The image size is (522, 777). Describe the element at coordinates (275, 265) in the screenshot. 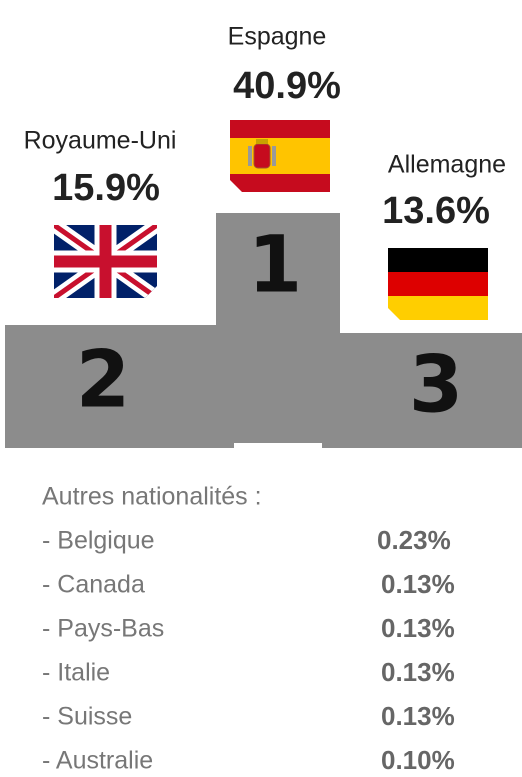

I see `rank: 1` at that location.